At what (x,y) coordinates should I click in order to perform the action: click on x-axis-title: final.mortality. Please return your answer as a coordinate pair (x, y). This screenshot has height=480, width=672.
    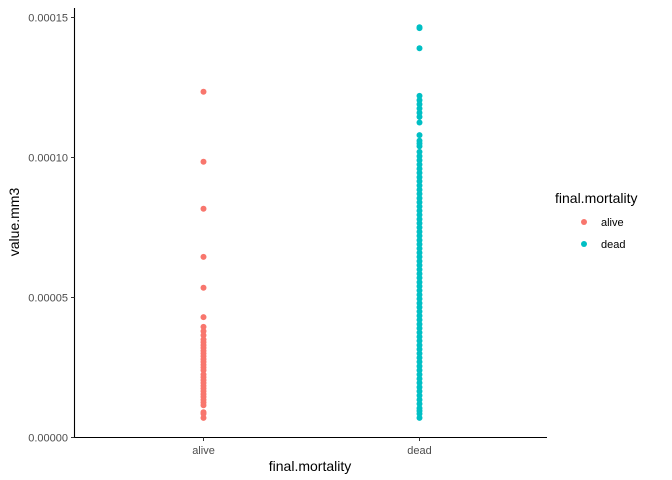
    Looking at the image, I should click on (310, 466).